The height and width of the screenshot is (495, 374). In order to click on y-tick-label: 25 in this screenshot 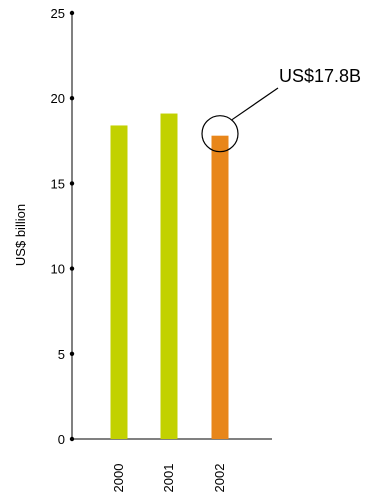, I will do `click(58, 13)`.